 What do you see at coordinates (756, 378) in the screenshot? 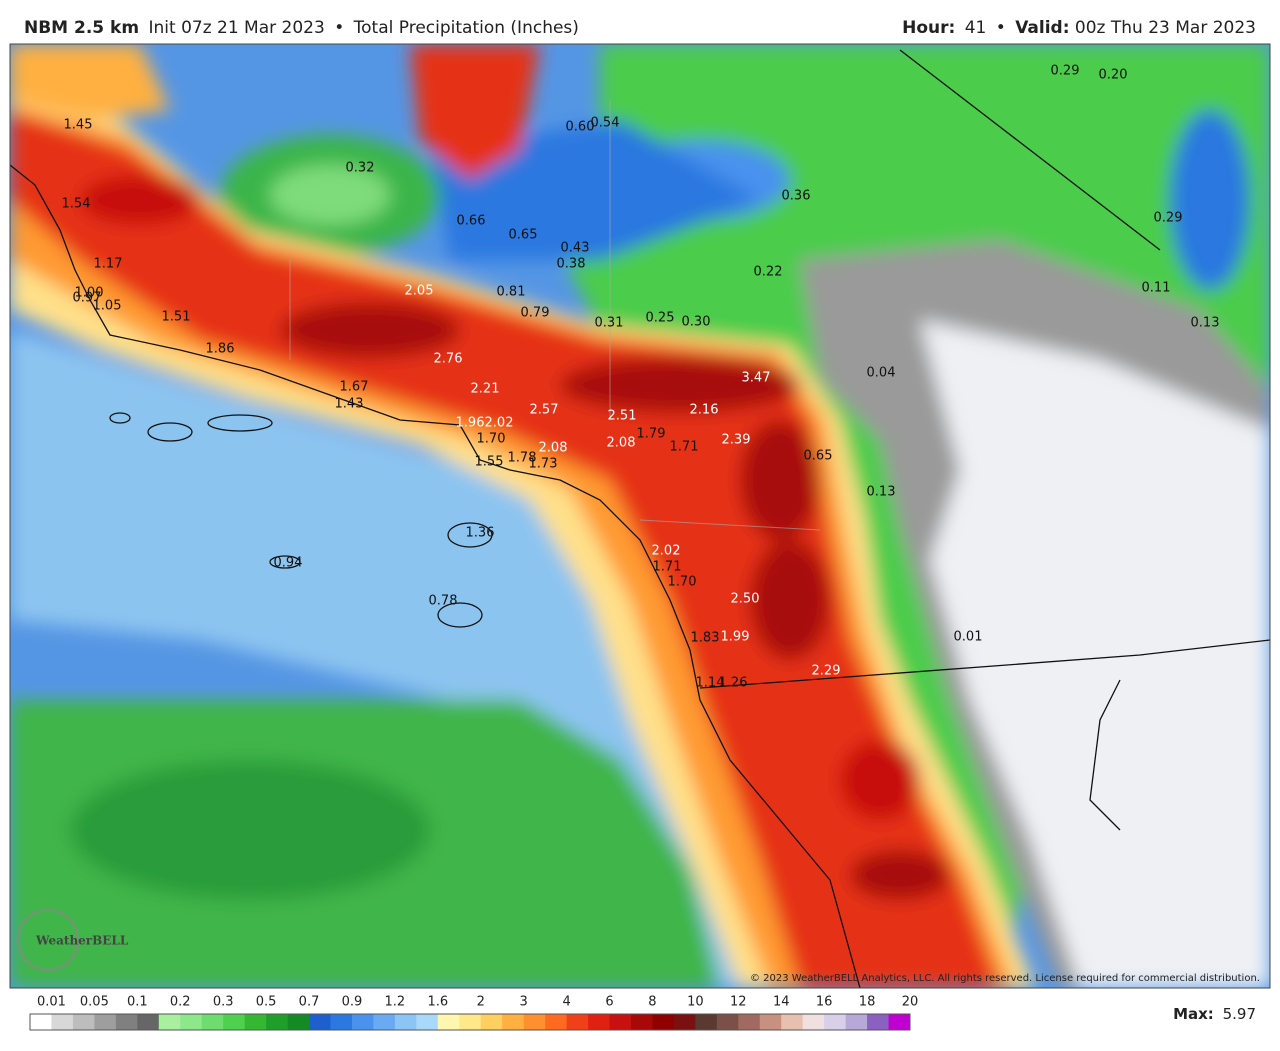
I see `precip-label: 3.47` at bounding box center [756, 378].